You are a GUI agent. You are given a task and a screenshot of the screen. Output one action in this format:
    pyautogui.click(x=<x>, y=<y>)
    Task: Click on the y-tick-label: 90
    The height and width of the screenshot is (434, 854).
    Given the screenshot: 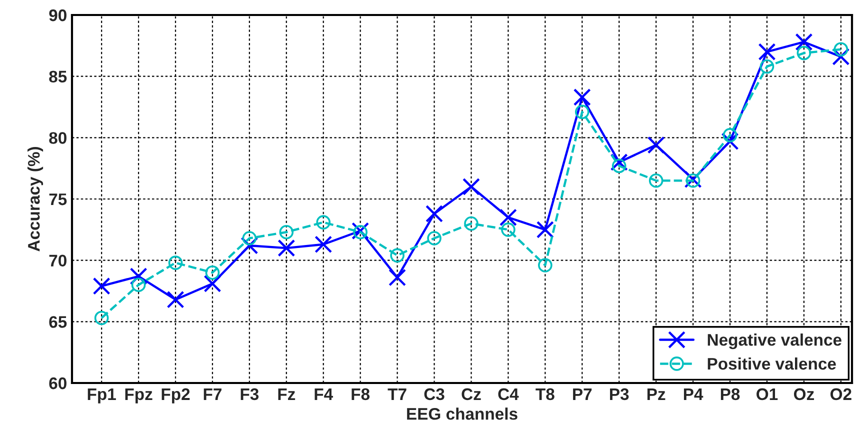 What is the action you would take?
    pyautogui.click(x=57, y=15)
    